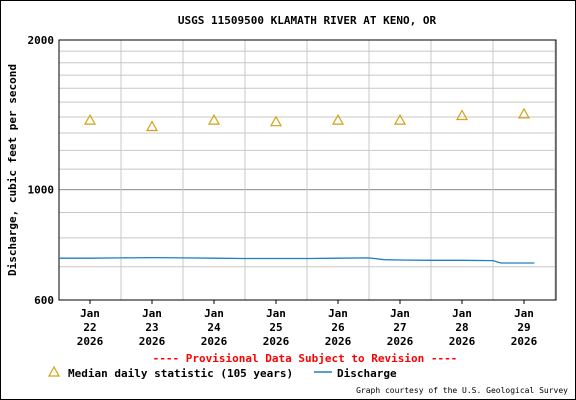 The height and width of the screenshot is (400, 576). Describe the element at coordinates (461, 327) in the screenshot. I see `x-tick-label: 28` at that location.